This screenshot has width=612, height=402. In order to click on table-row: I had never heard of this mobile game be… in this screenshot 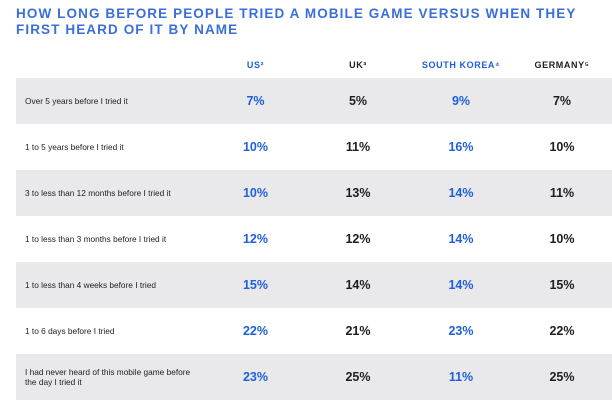, I will do `click(314, 377)`.